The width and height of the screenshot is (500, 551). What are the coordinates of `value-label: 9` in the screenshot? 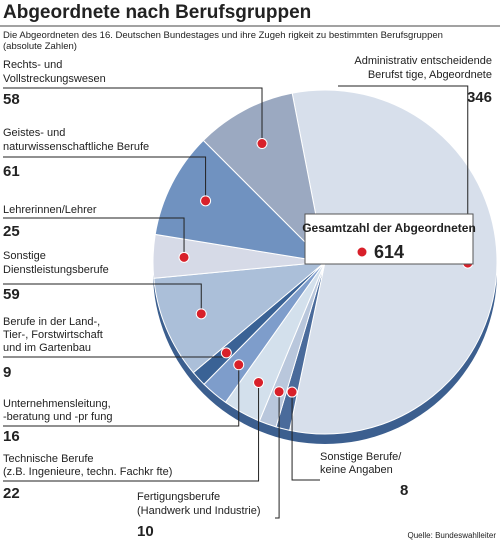 It's located at (7, 372).